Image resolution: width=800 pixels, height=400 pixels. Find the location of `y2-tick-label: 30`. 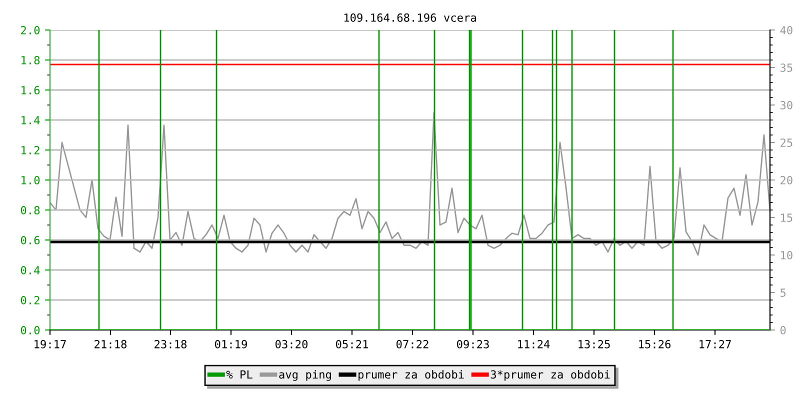

y2-tick-label: 30 is located at coordinates (786, 105).